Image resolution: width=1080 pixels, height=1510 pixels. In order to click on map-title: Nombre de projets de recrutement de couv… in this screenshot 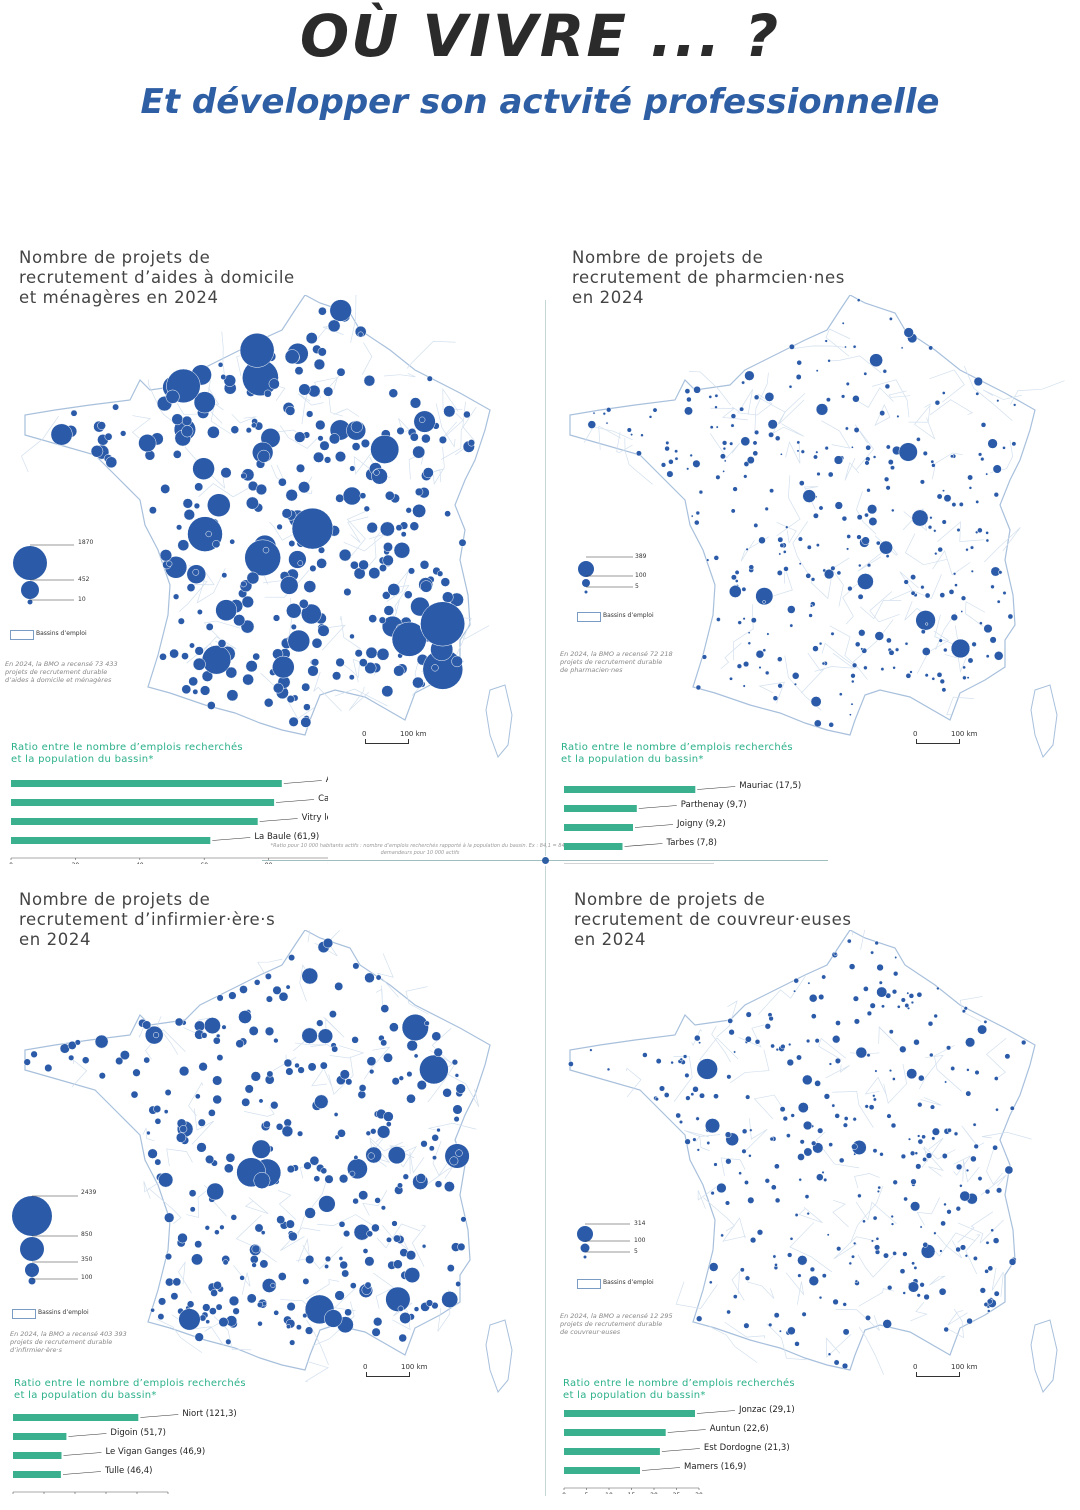, I will do `click(713, 919)`.